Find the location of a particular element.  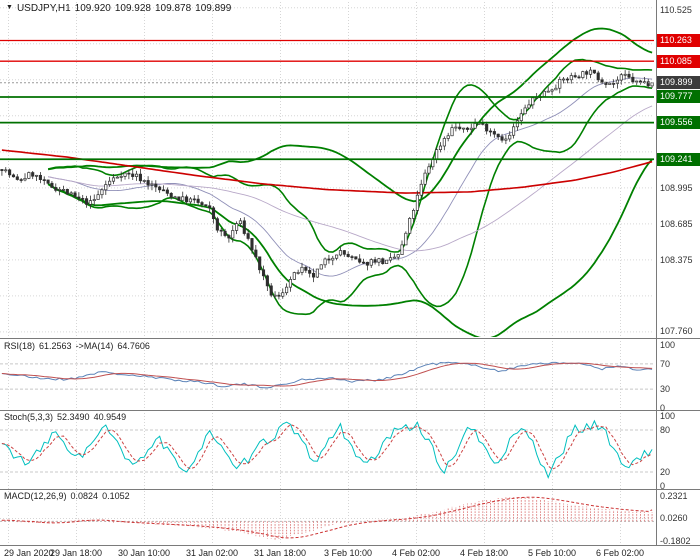

stoch-signal-value: 40.9549 is located at coordinates (110, 417).